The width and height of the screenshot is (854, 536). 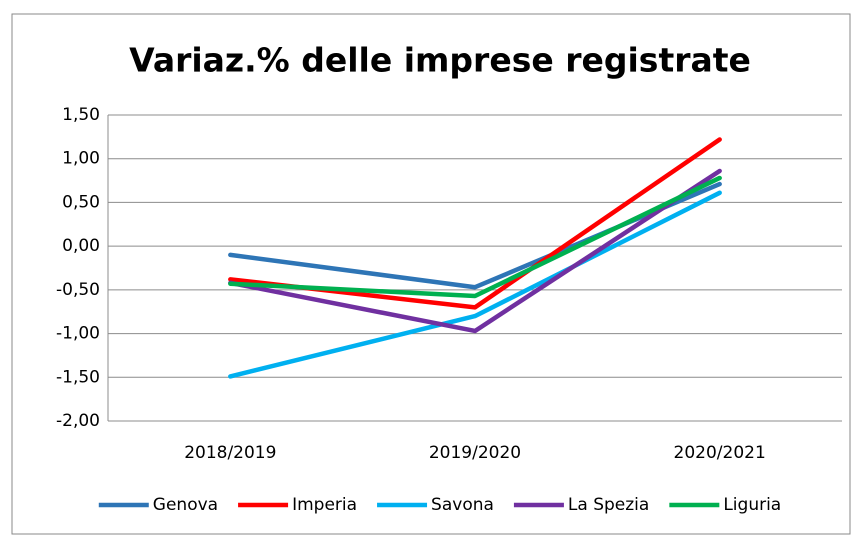 What do you see at coordinates (462, 505) in the screenshot?
I see `legend-label: Savona` at bounding box center [462, 505].